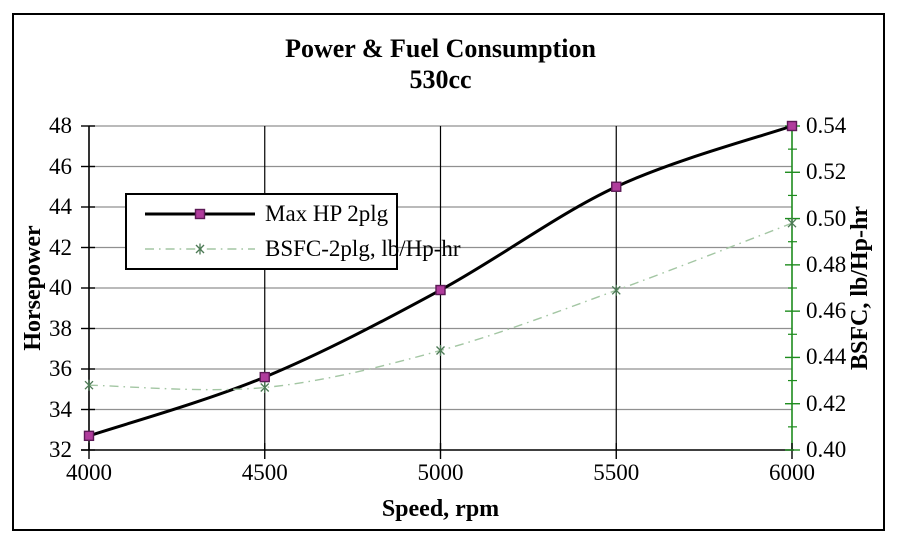 This screenshot has width=900, height=551. I want to click on y-axis-right-tick-label: 0.40, so click(826, 449).